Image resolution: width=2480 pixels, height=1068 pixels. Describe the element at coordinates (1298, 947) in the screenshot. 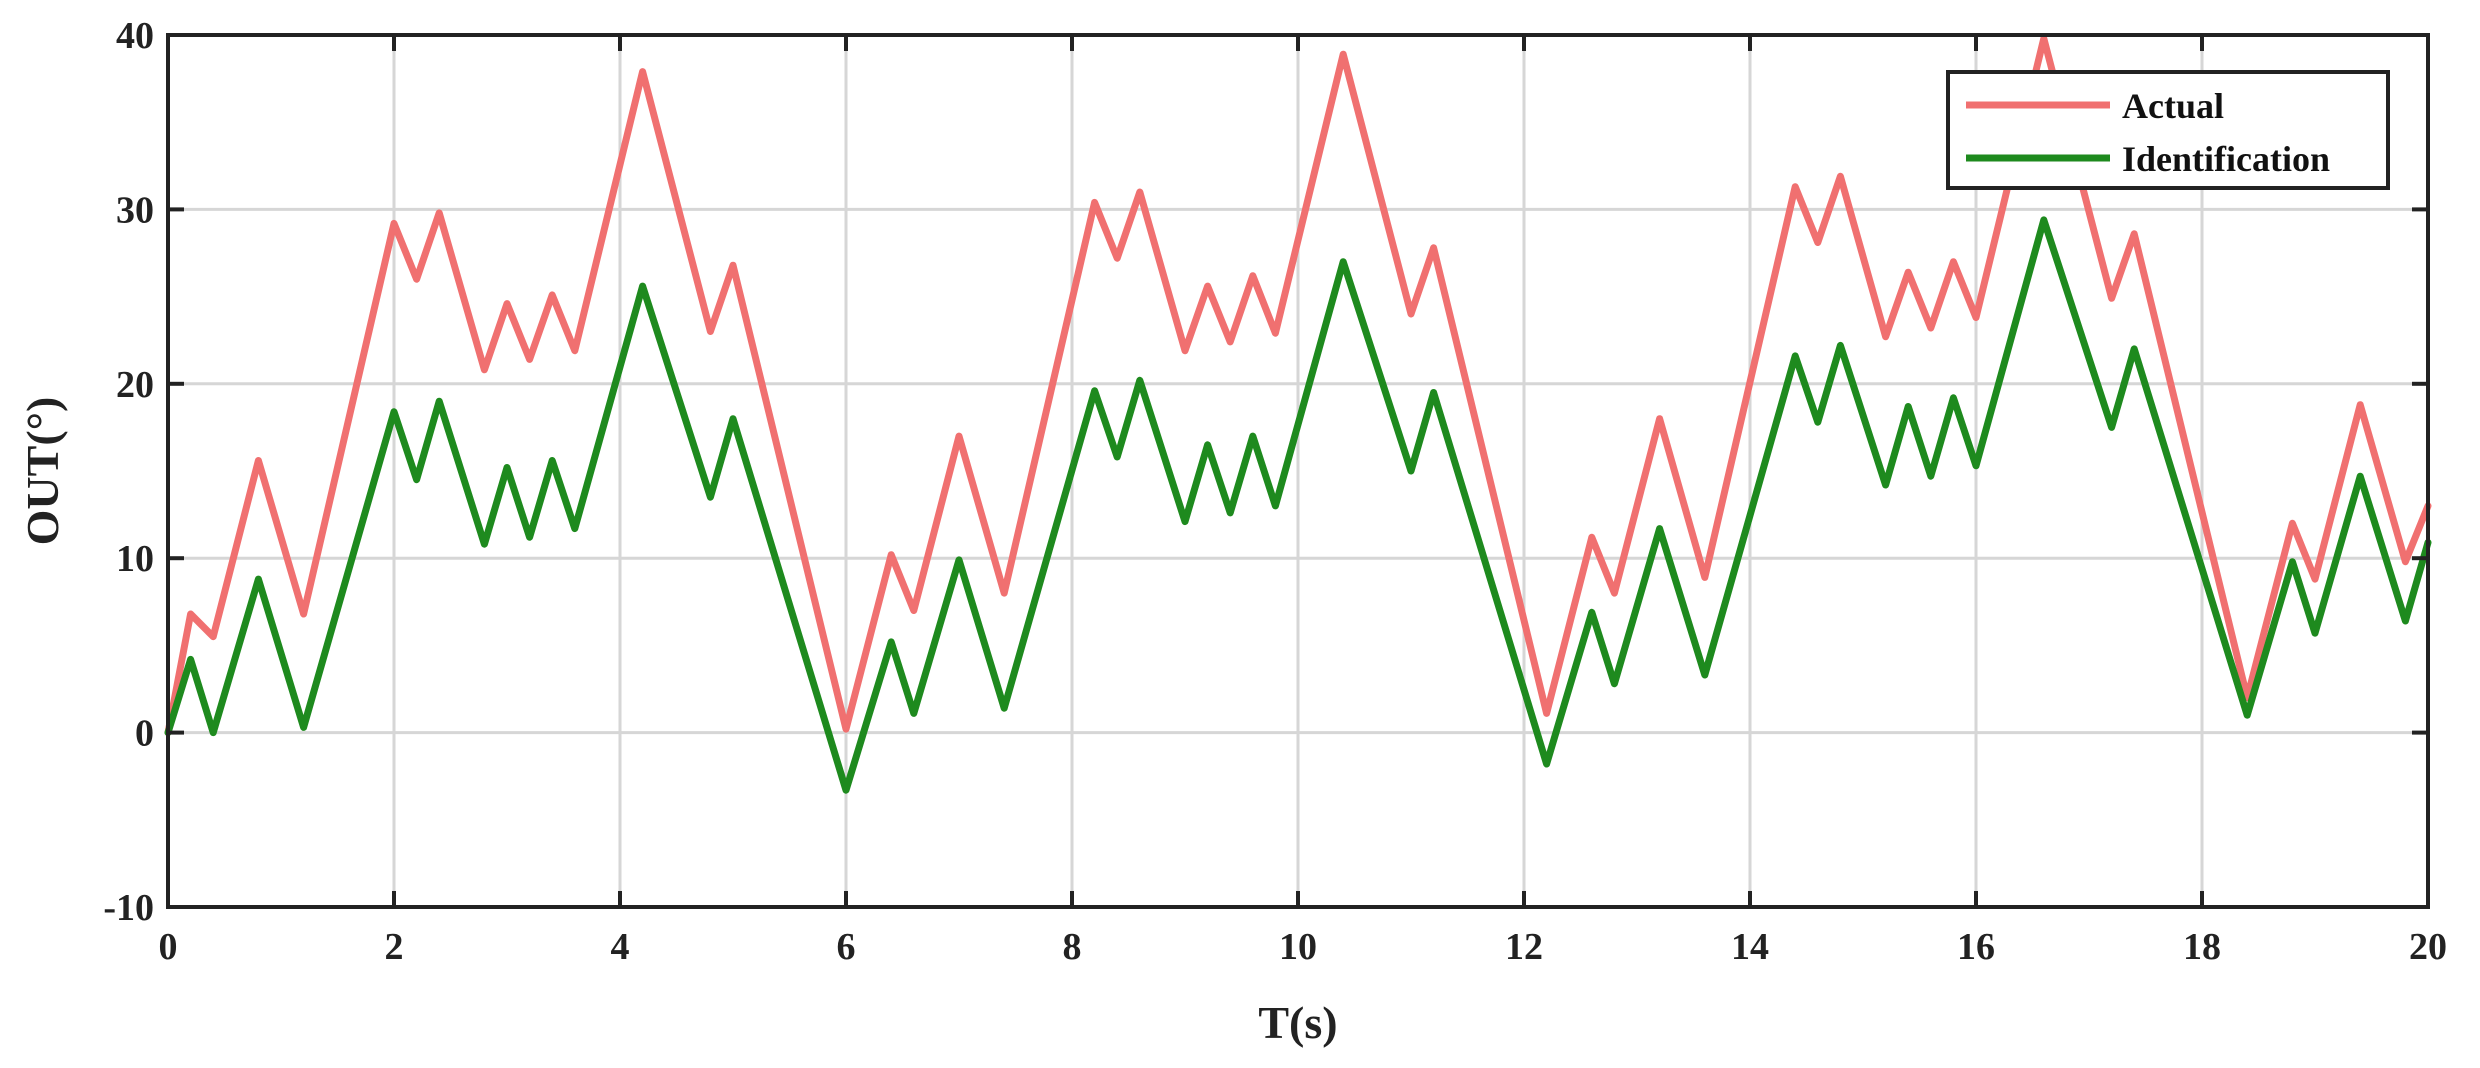

I see `x-tick-label: 10` at that location.